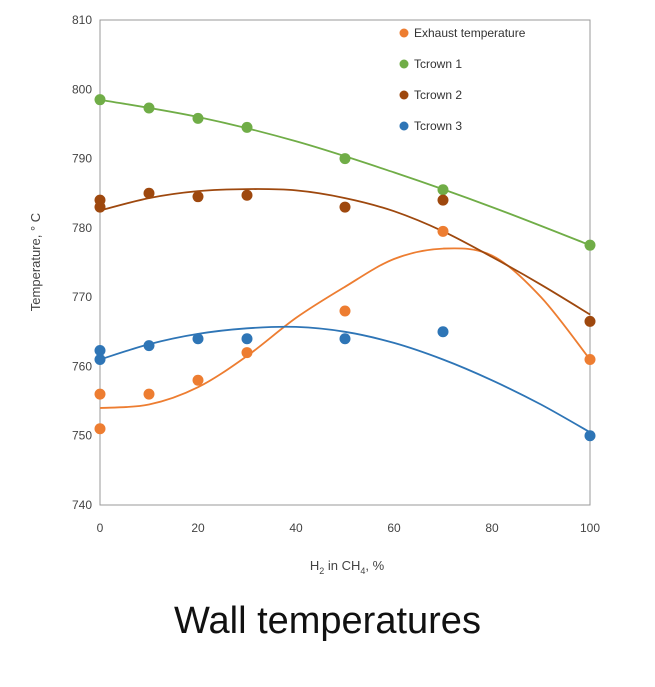 The image size is (655, 687). I want to click on y-tick-label: 750, so click(82, 436).